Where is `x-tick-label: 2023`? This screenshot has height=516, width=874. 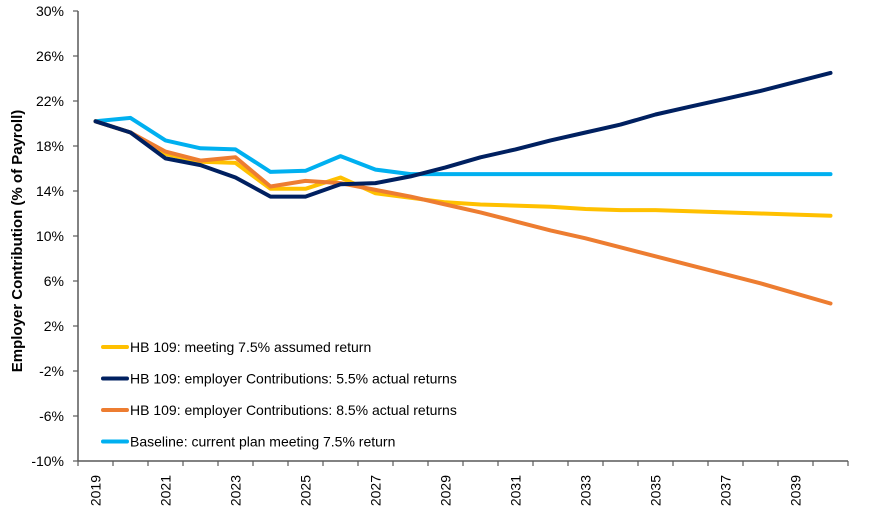
x-tick-label: 2023 is located at coordinates (236, 490).